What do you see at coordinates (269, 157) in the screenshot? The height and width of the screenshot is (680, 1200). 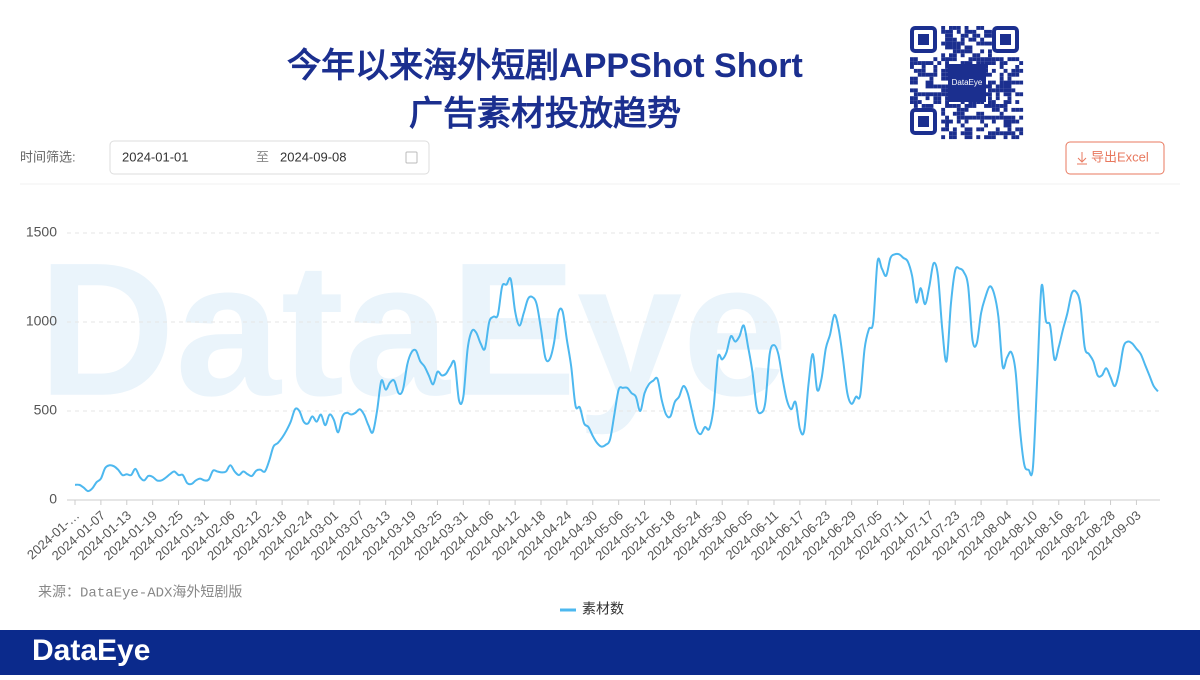 I see `date-range-picker` at bounding box center [269, 157].